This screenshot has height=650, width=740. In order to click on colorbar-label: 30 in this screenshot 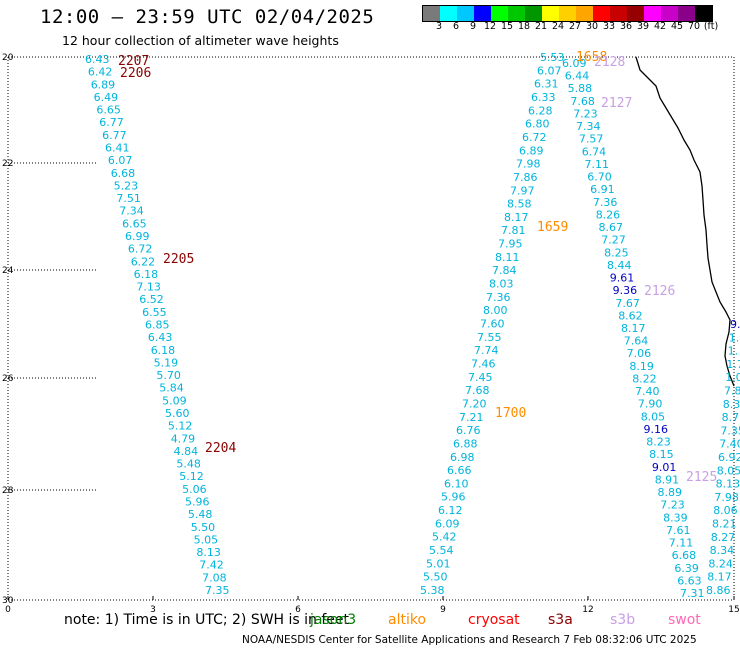, I will do `click(592, 26)`.